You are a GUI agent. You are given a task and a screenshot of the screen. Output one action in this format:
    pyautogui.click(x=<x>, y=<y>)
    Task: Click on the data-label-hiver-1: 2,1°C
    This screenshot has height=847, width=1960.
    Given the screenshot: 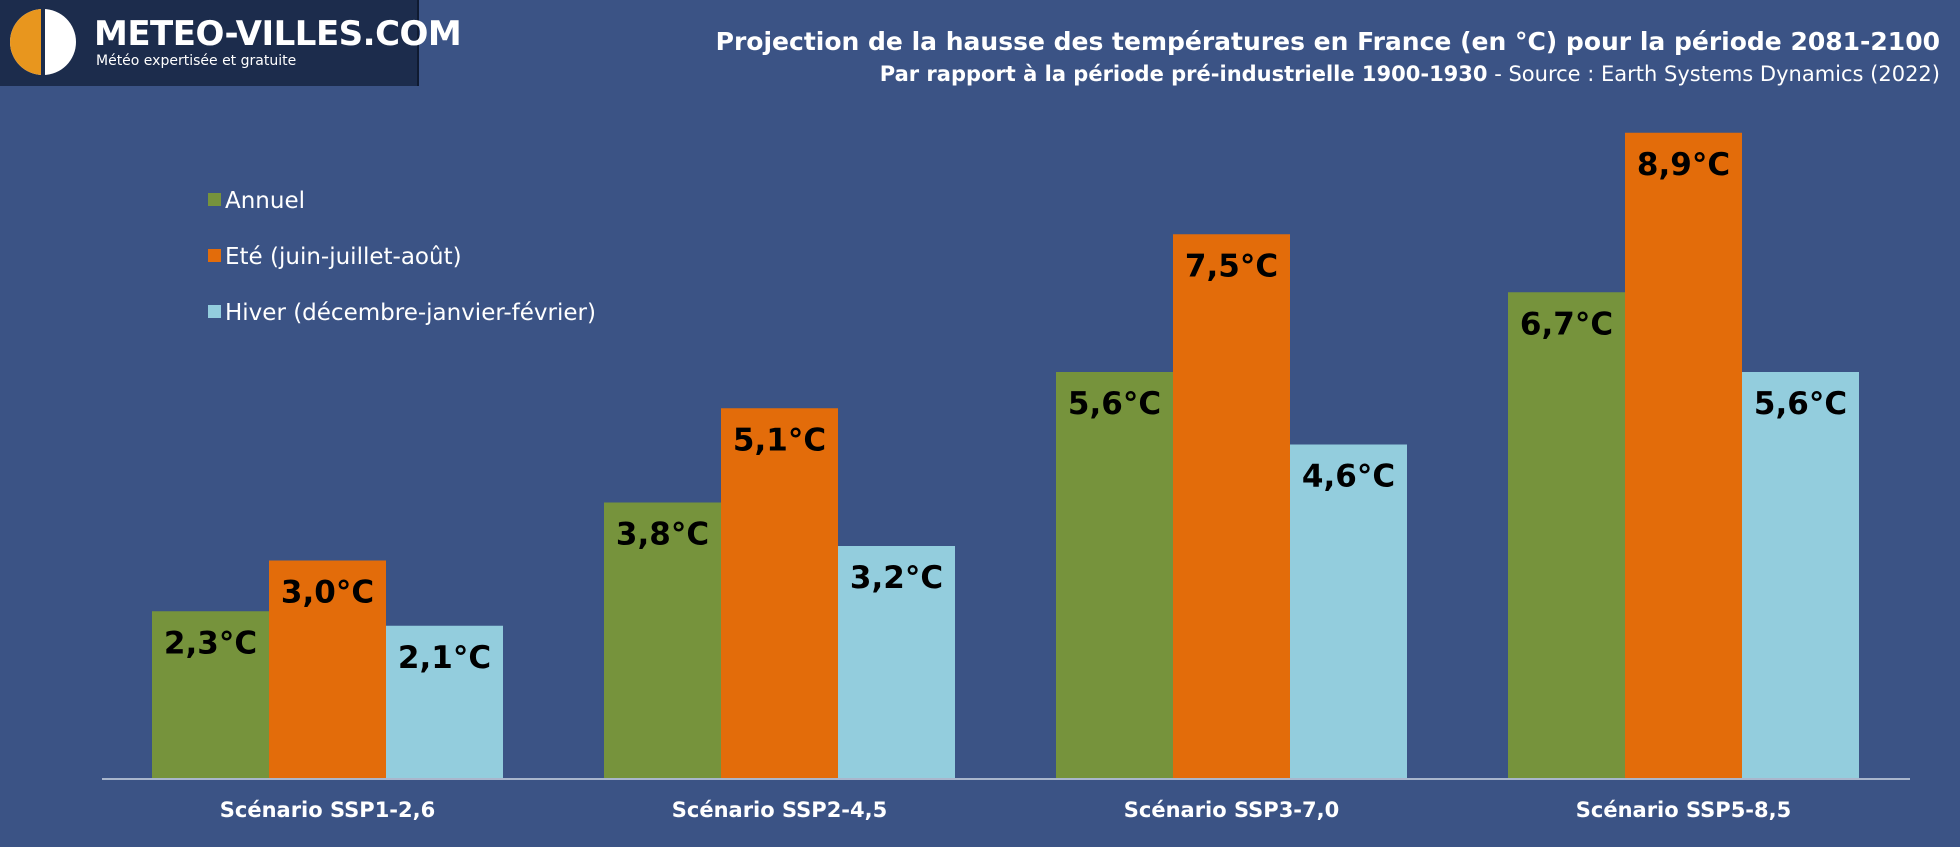 What is the action you would take?
    pyautogui.click(x=444, y=658)
    